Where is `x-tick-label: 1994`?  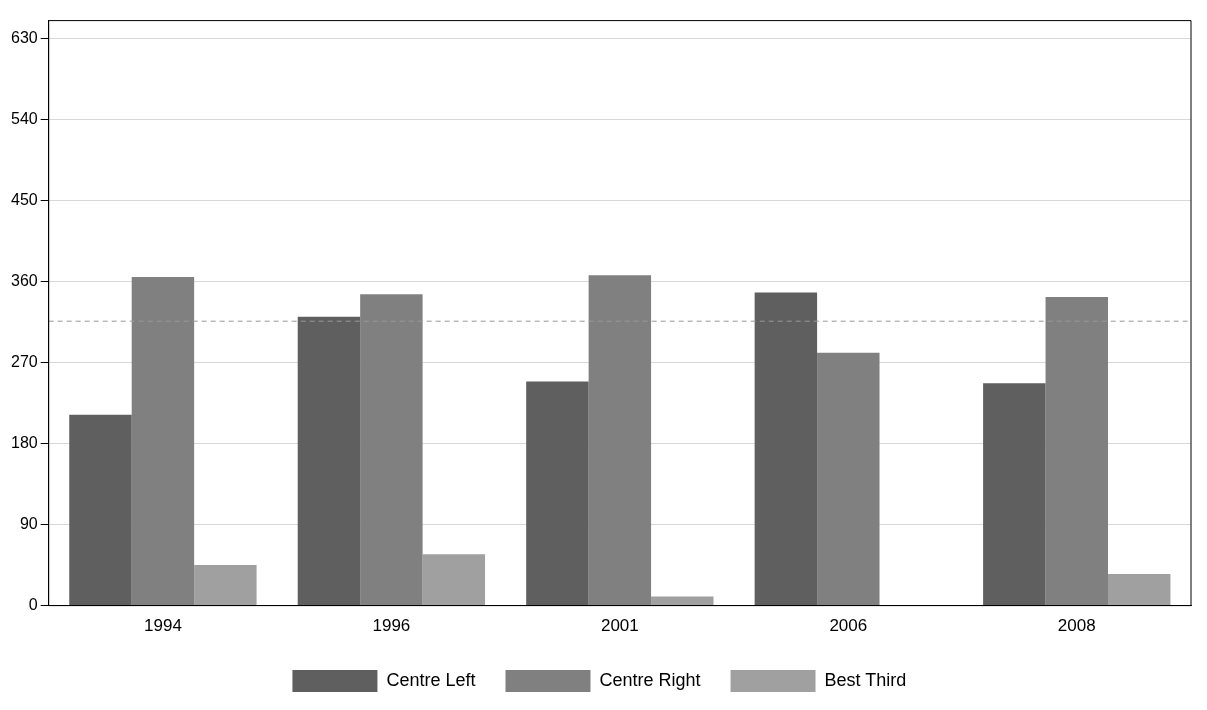
x-tick-label: 1994 is located at coordinates (163, 626).